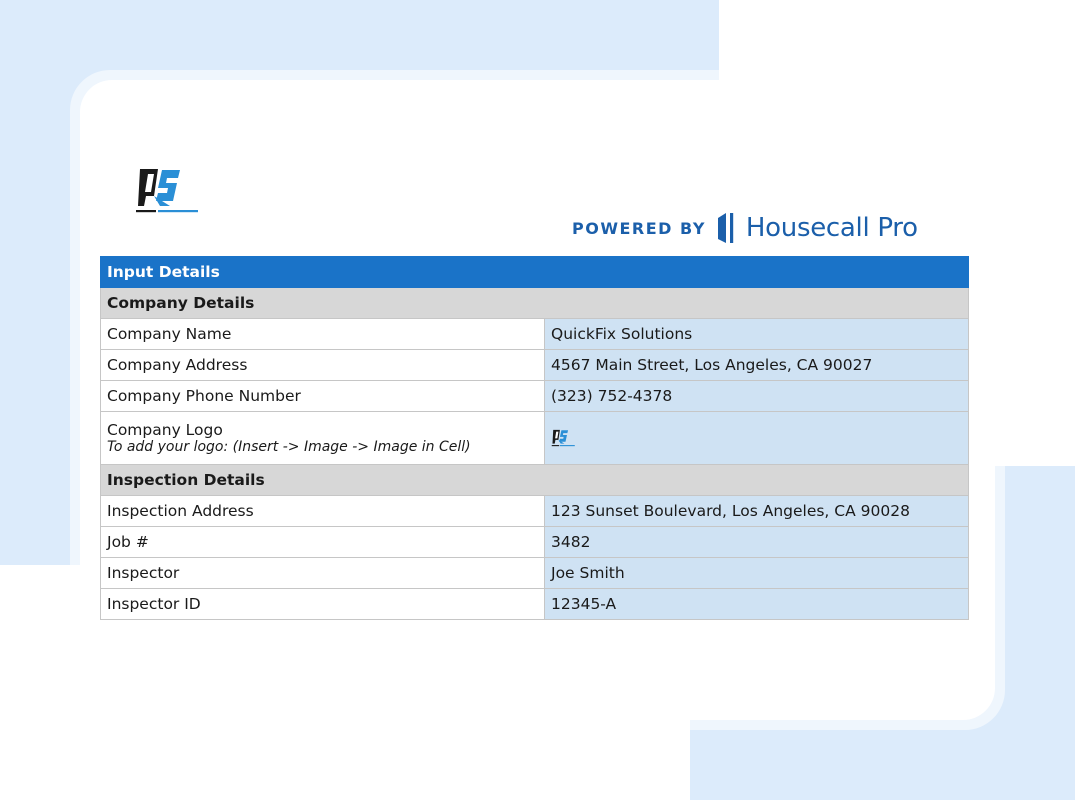 This screenshot has height=800, width=1075. I want to click on housecall-pro-logo-icon, so click(725, 228).